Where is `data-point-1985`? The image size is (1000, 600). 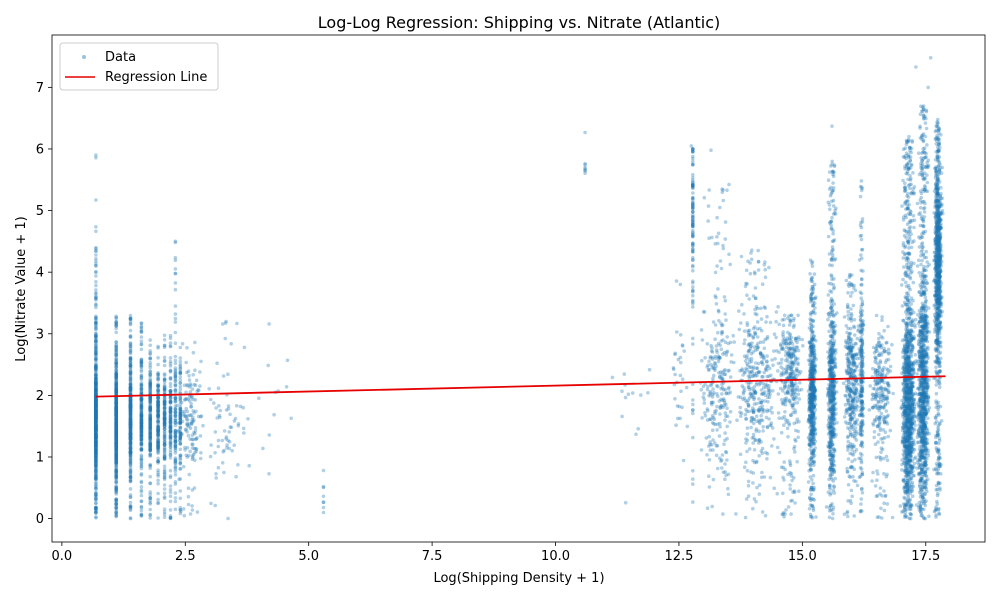 data-point-1985 is located at coordinates (158, 373).